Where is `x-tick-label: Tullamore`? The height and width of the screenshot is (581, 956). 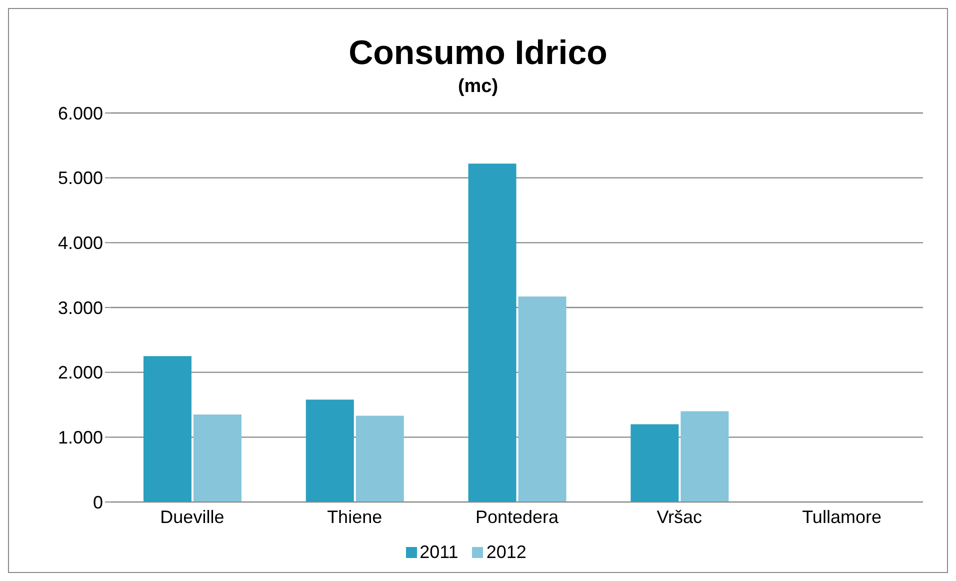
x-tick-label: Tullamore is located at coordinates (842, 516).